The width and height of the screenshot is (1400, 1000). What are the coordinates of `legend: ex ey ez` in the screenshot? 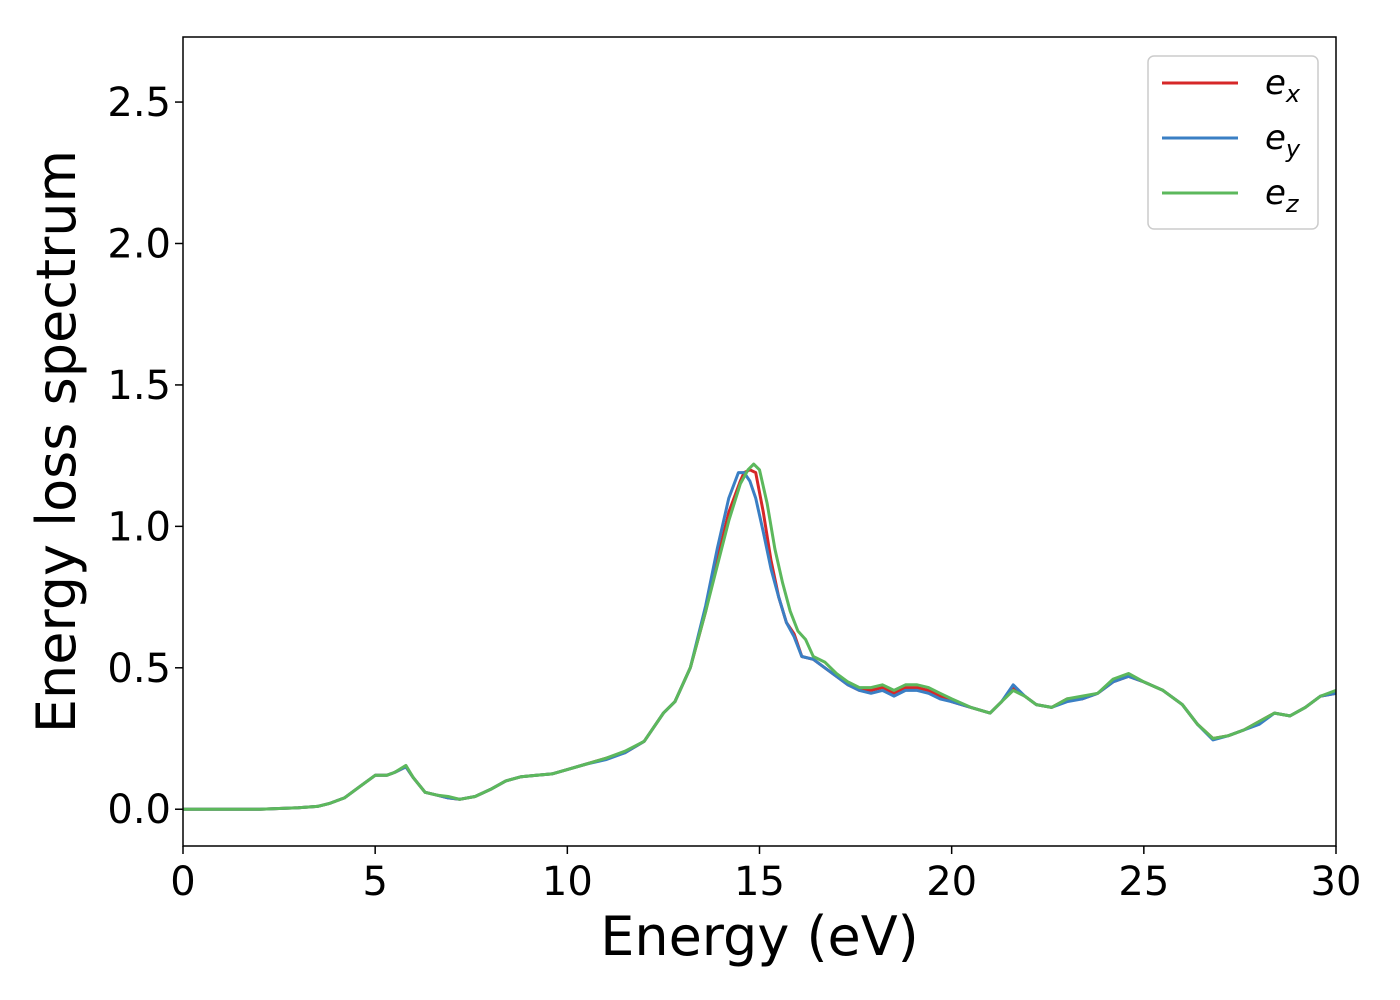 It's located at (1233, 142).